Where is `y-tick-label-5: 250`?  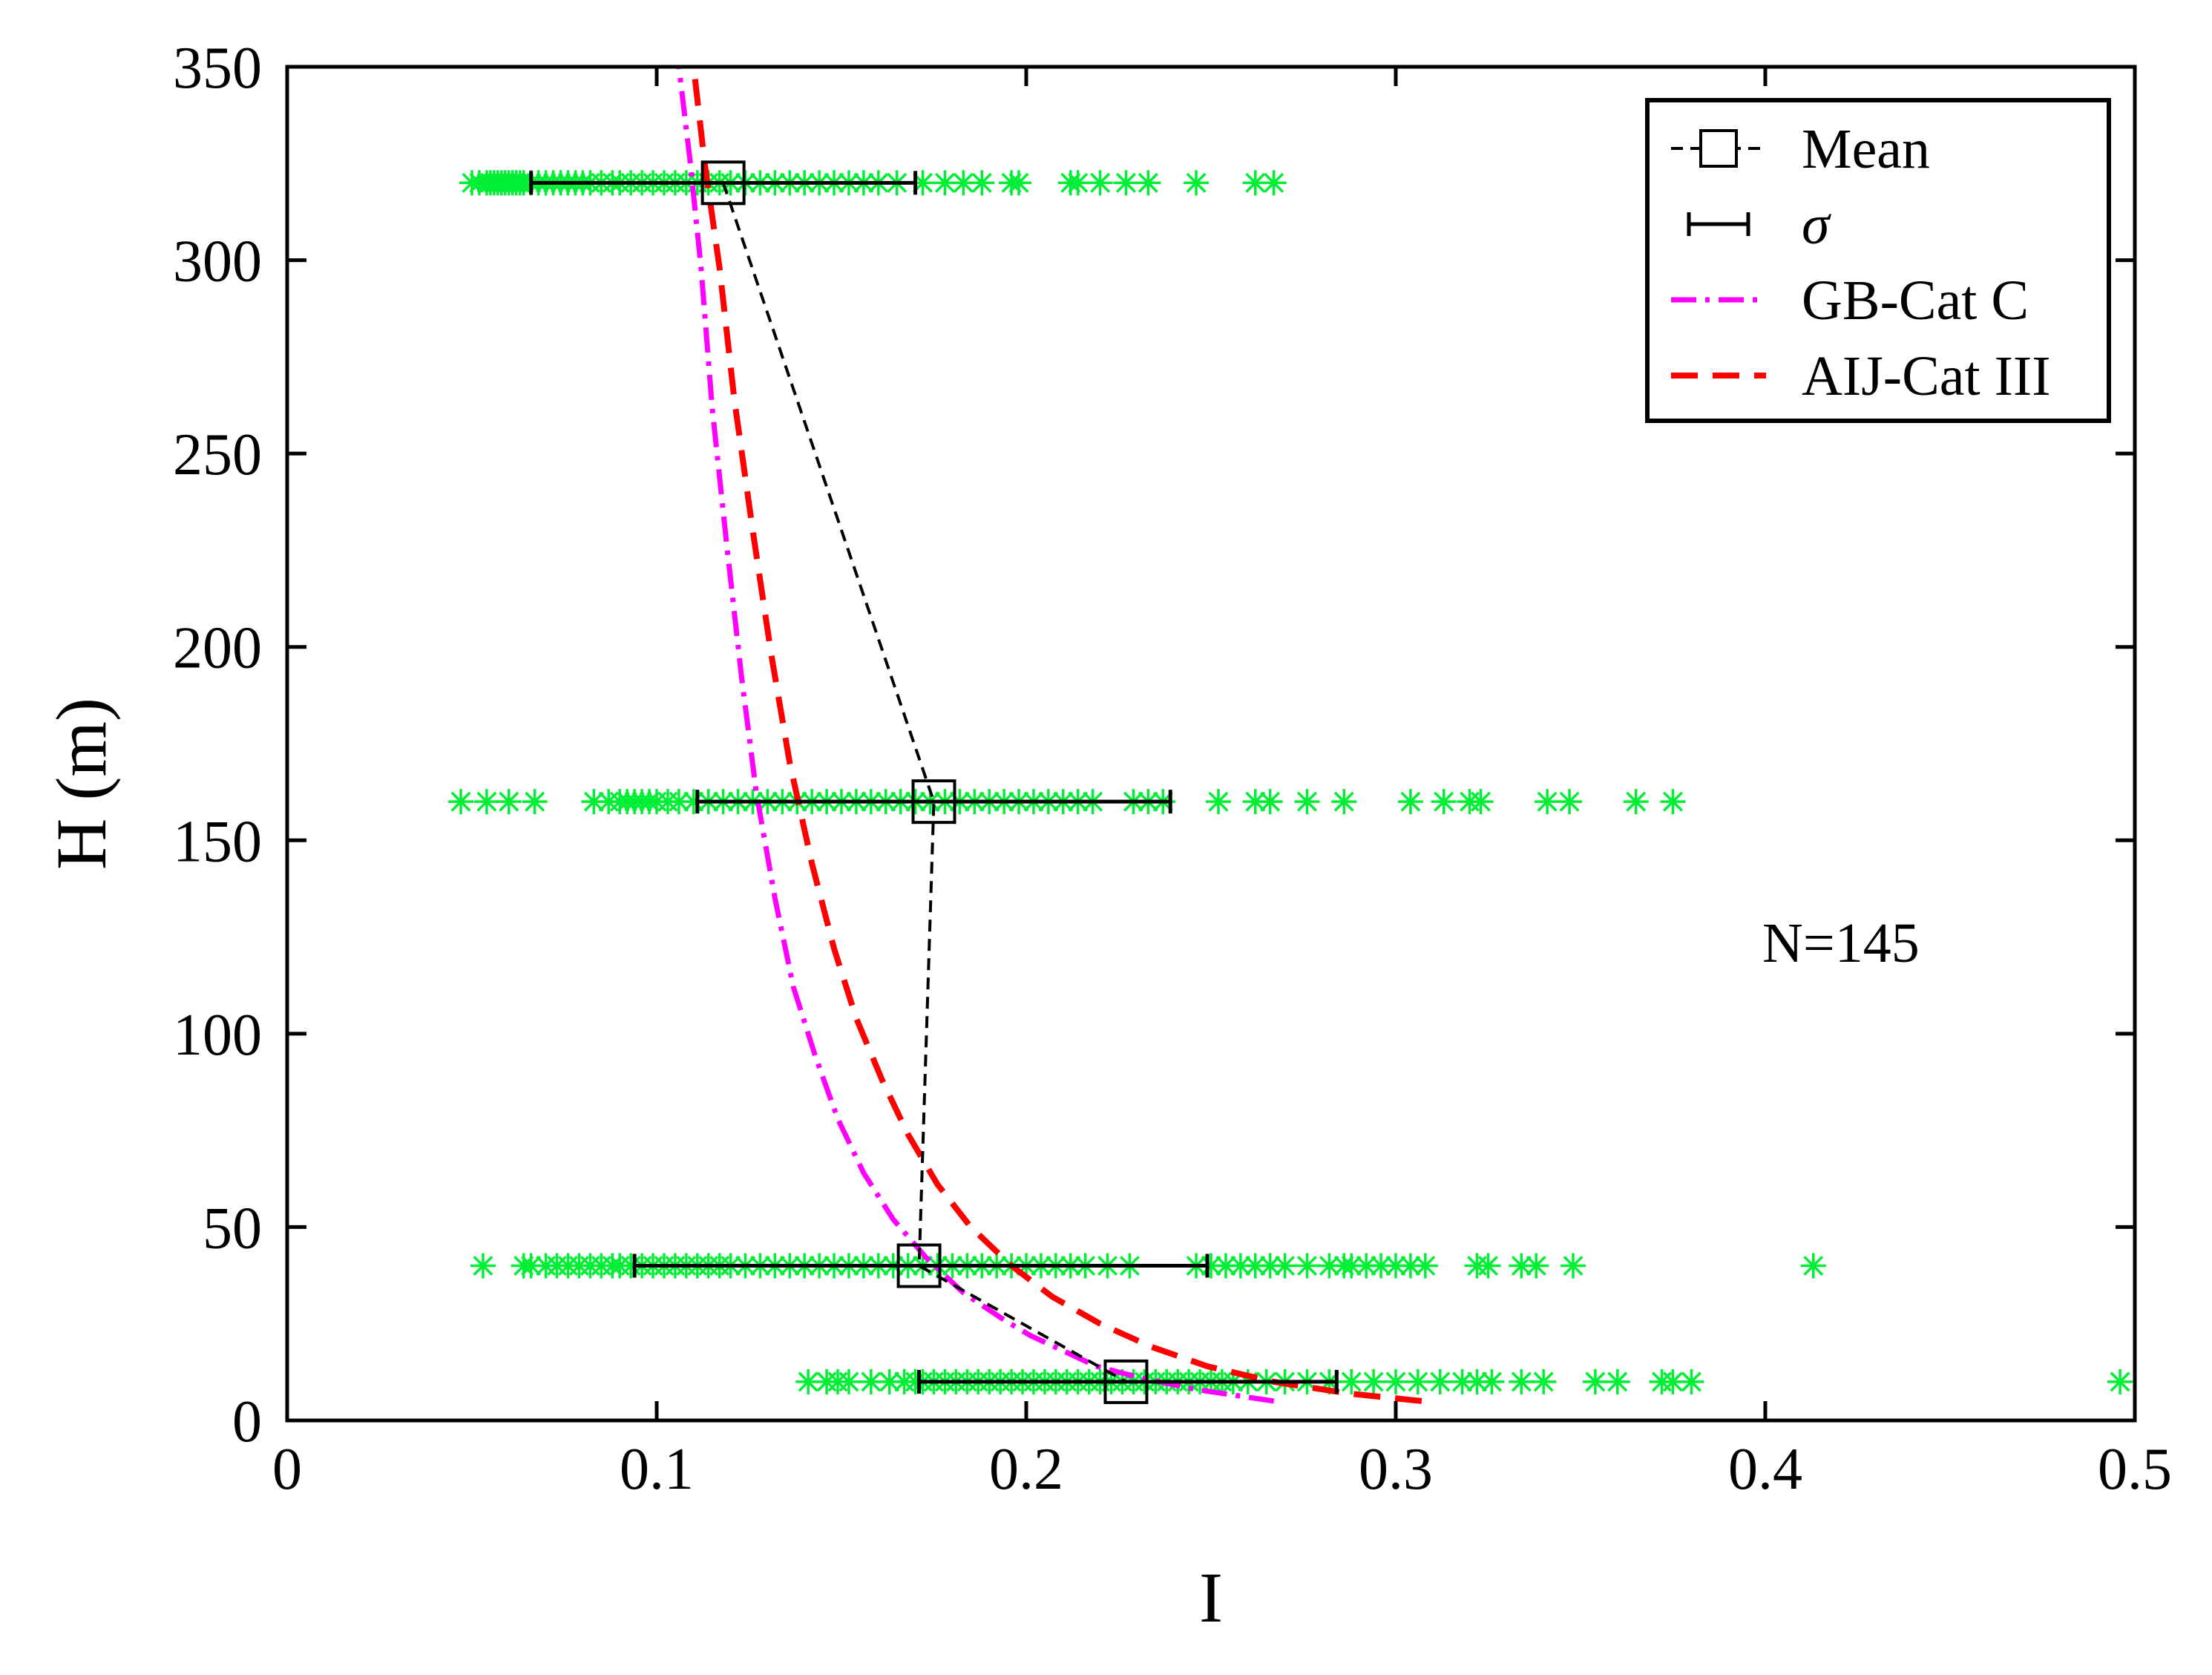
y-tick-label-5: 250 is located at coordinates (218, 455).